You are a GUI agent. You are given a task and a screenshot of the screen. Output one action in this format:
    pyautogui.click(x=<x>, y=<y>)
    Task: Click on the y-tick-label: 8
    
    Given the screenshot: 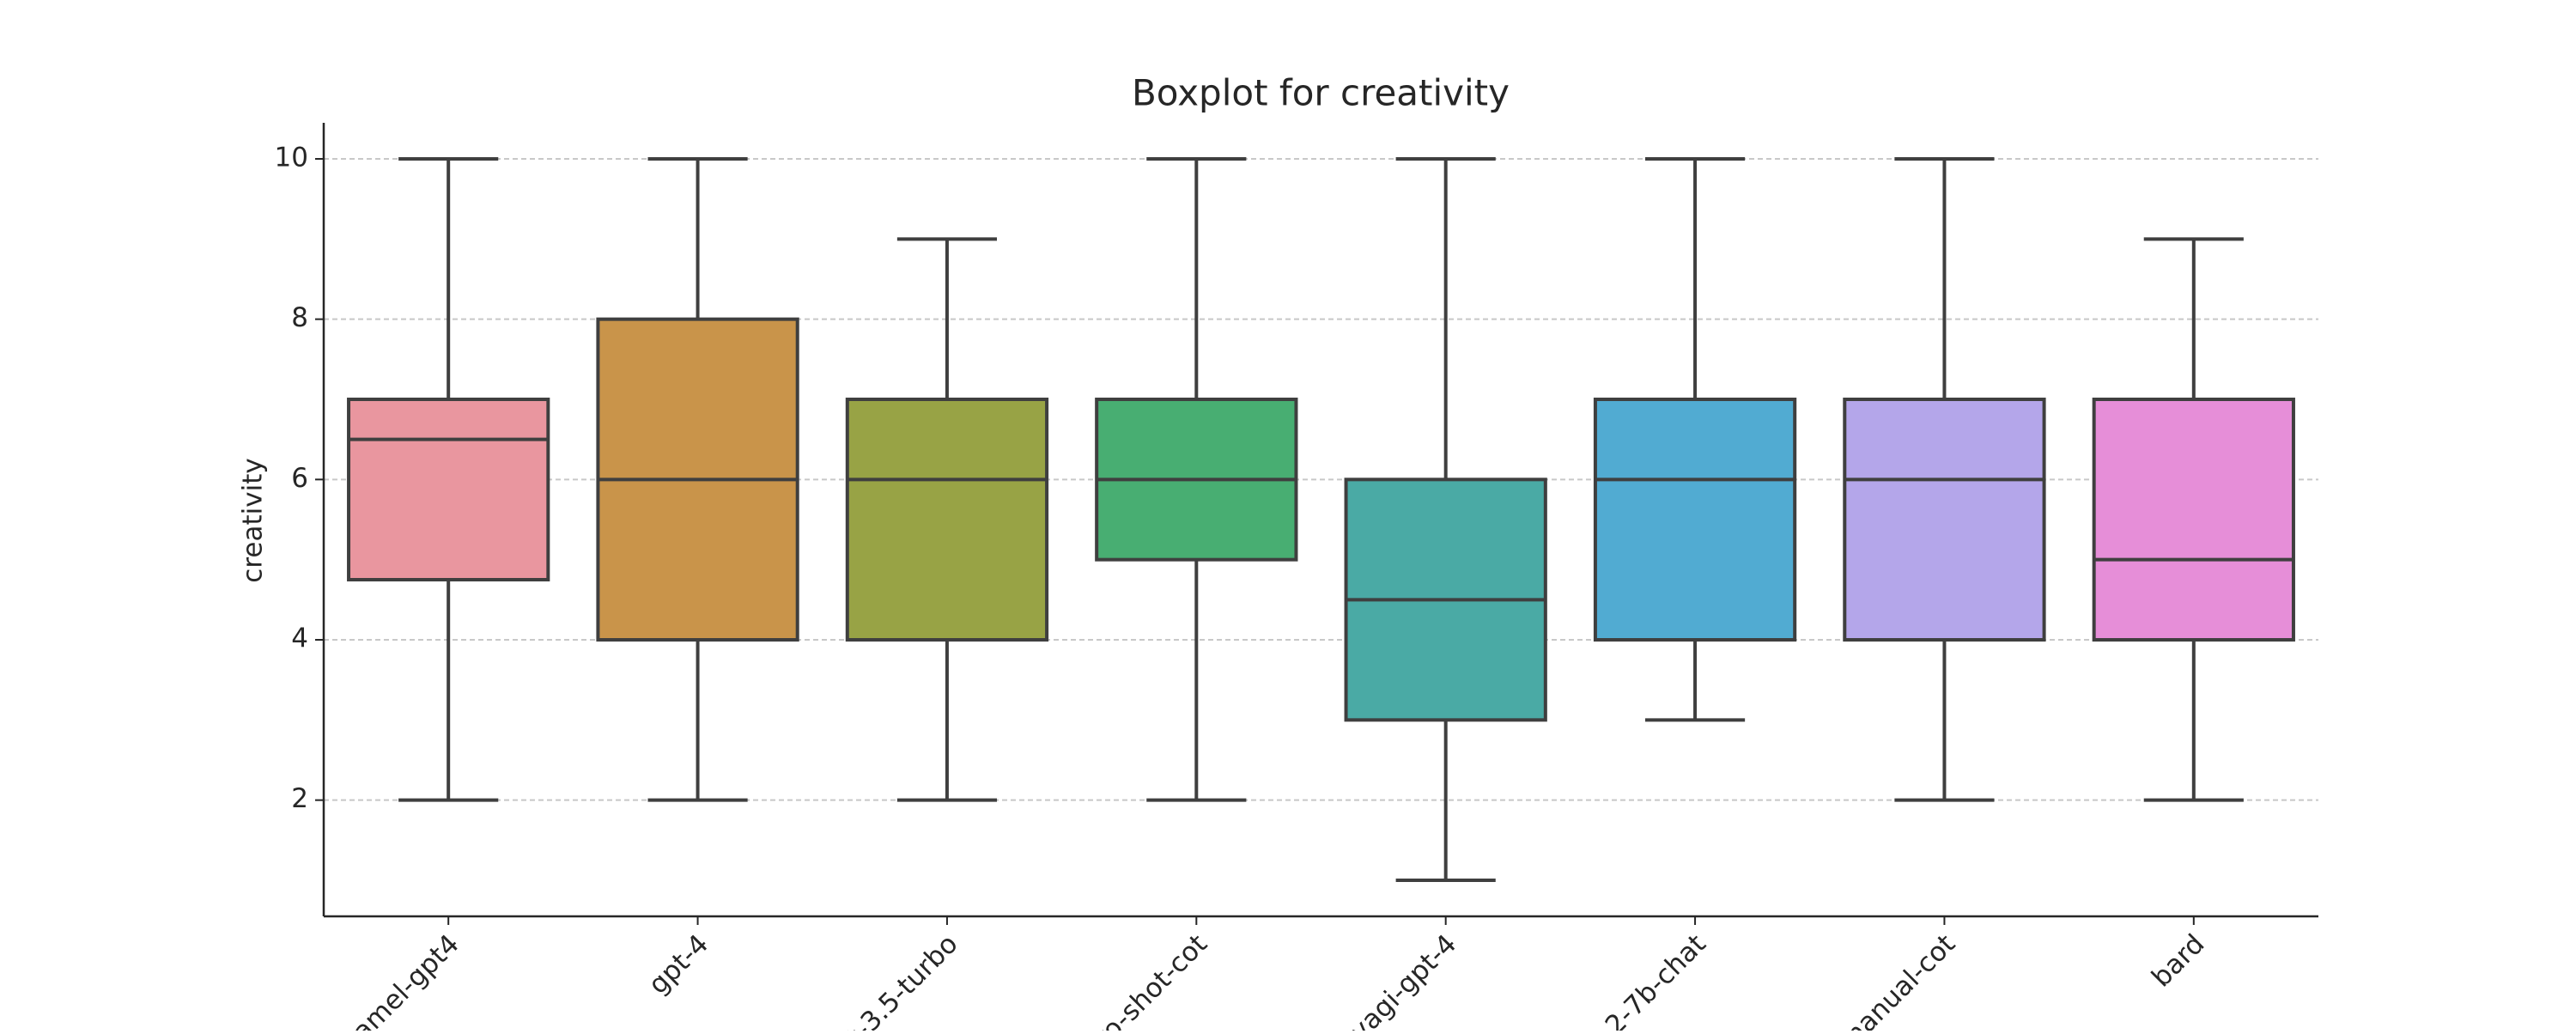 What is the action you would take?
    pyautogui.click(x=300, y=317)
    